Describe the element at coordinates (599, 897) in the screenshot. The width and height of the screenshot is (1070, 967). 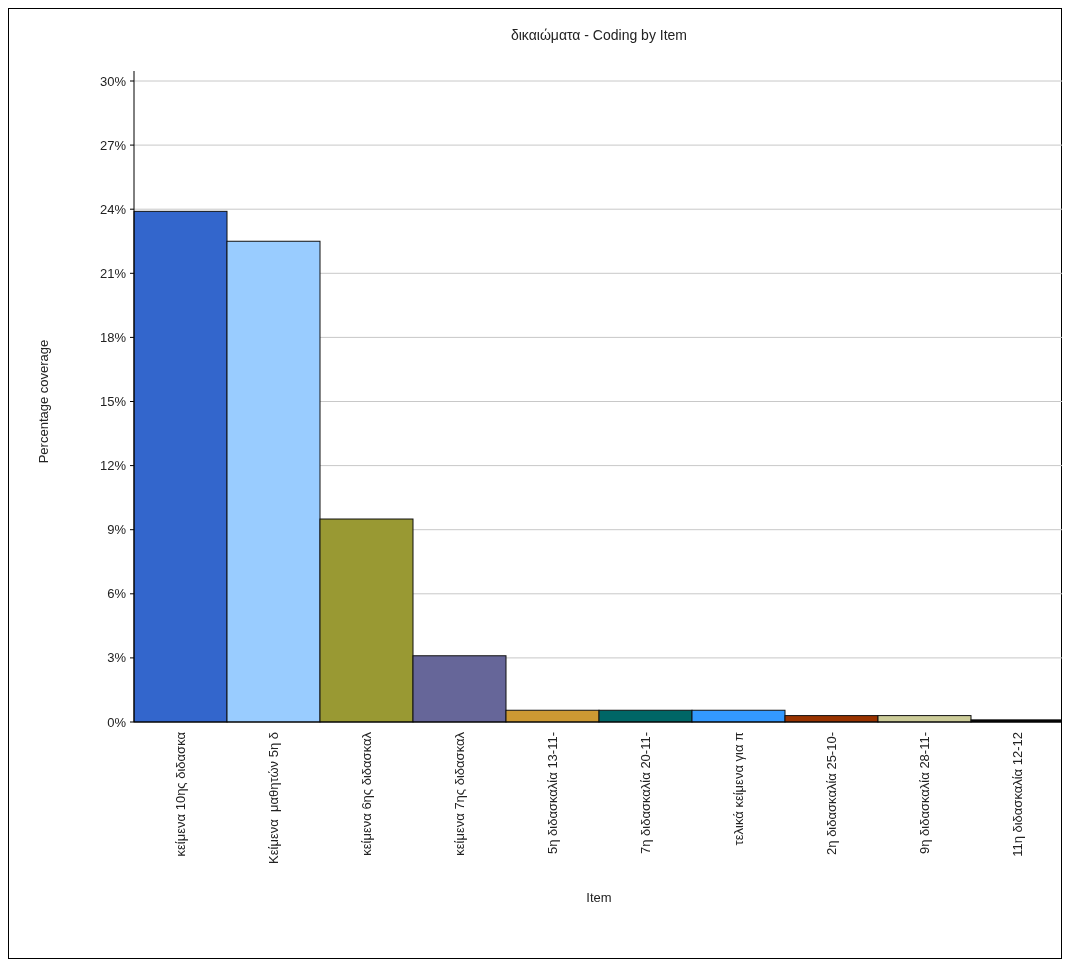
I see `x-axis-title: Item` at that location.